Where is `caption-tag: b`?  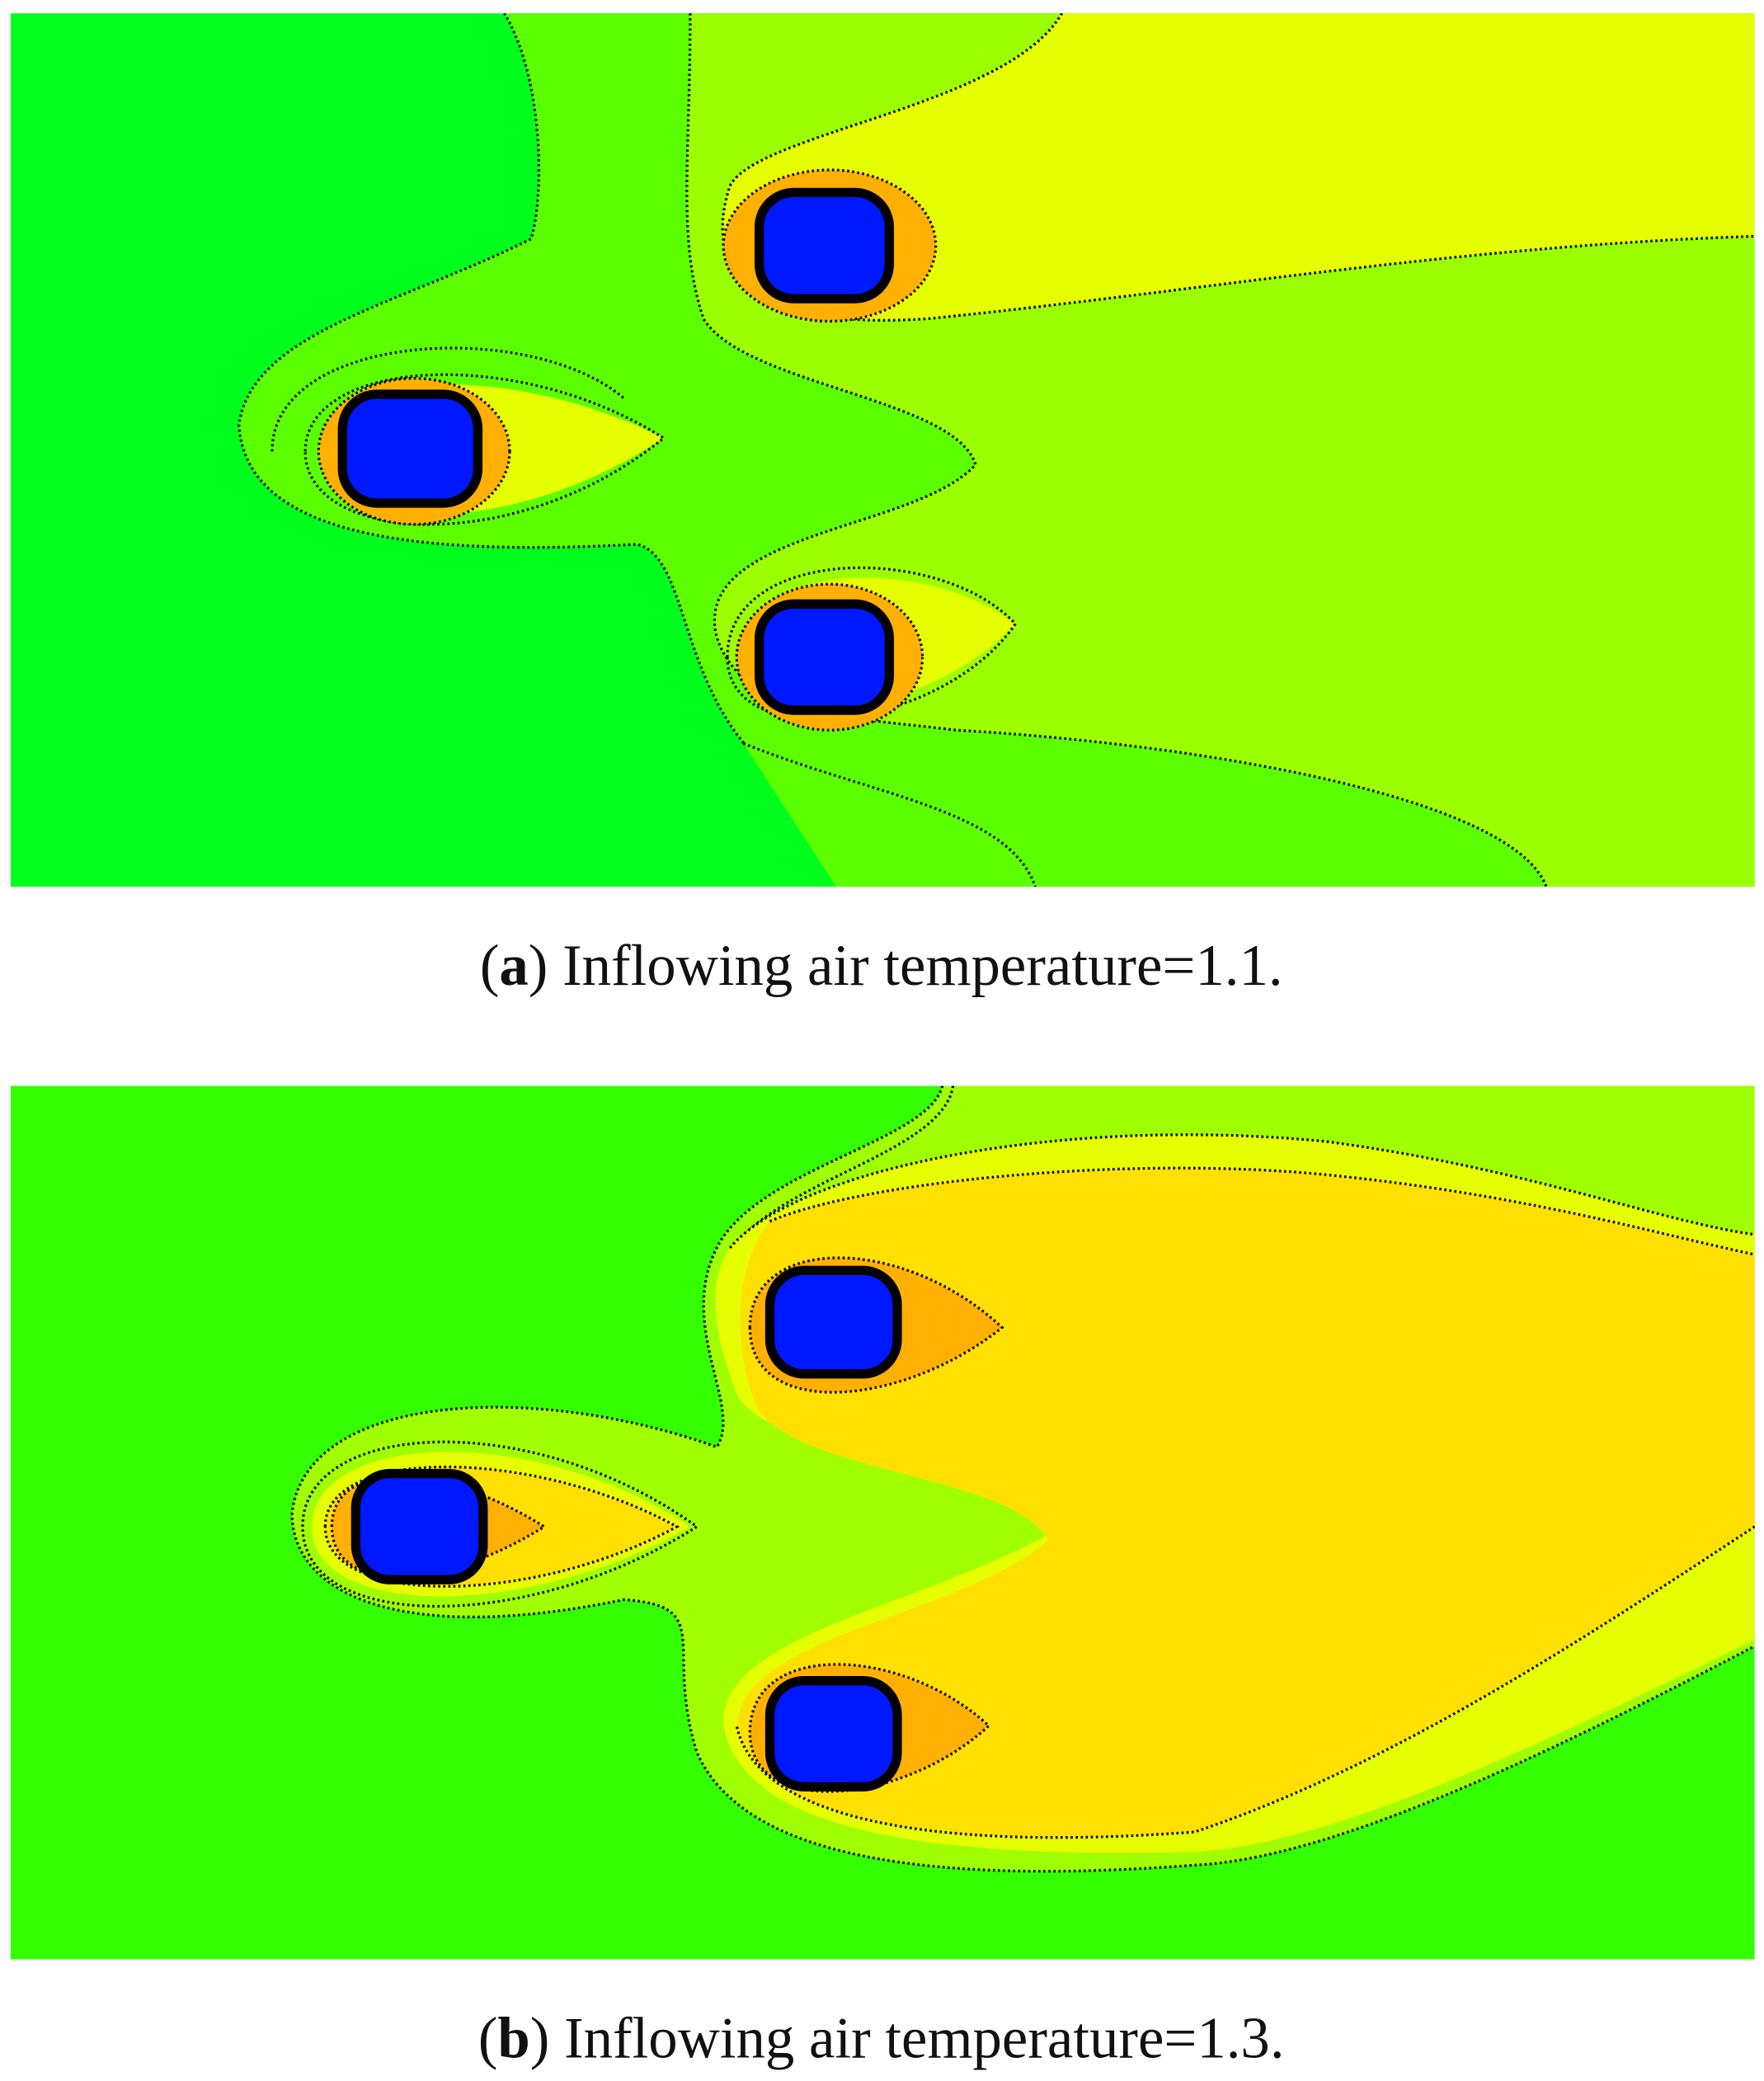
caption-tag: b is located at coordinates (513, 2039).